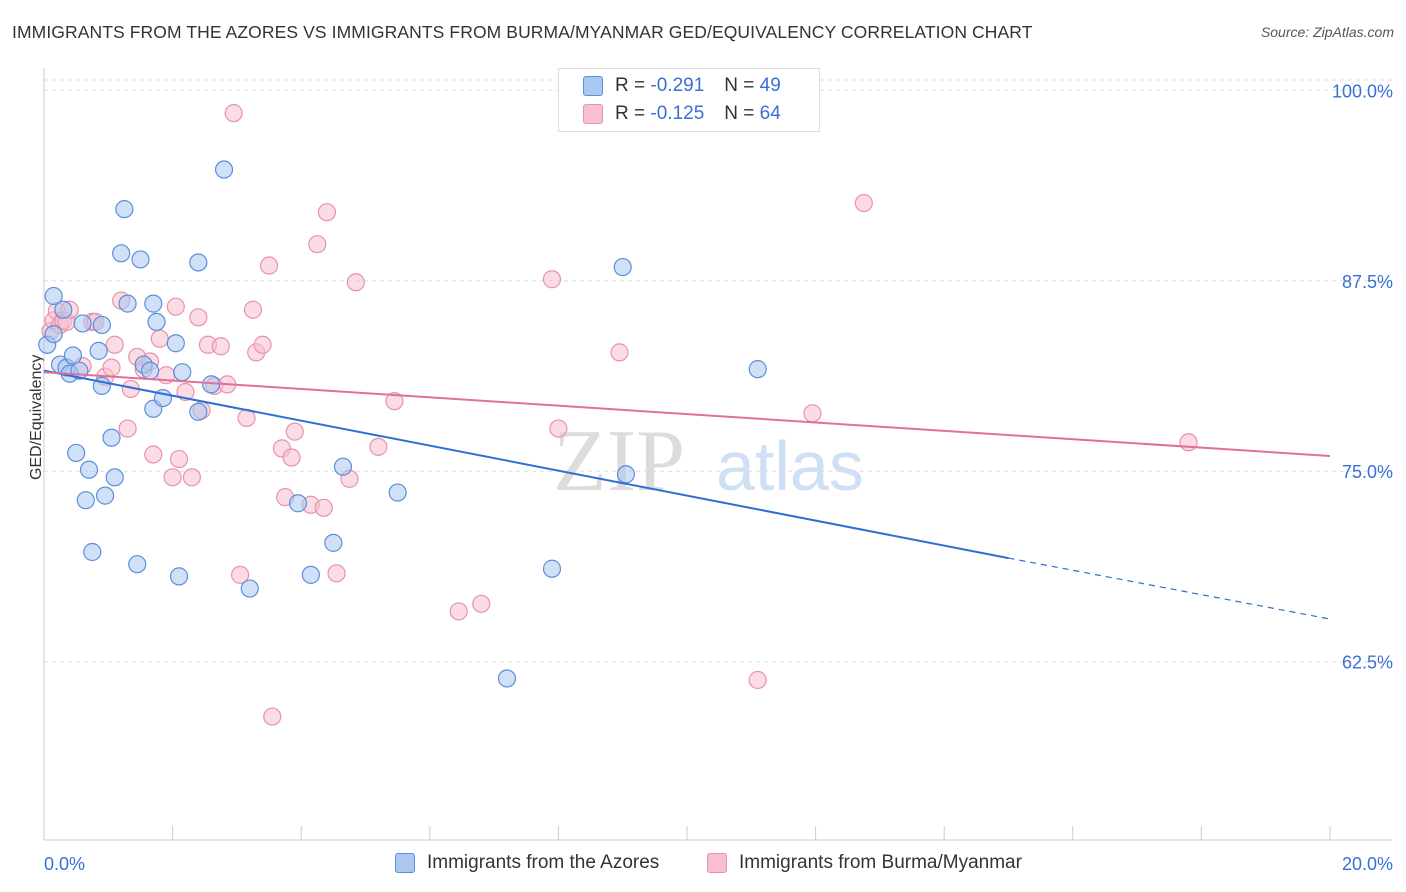 Image resolution: width=1406 pixels, height=892 pixels. What do you see at coordinates (1367, 663) in the screenshot?
I see `y-tick-label: 62.5%` at bounding box center [1367, 663].